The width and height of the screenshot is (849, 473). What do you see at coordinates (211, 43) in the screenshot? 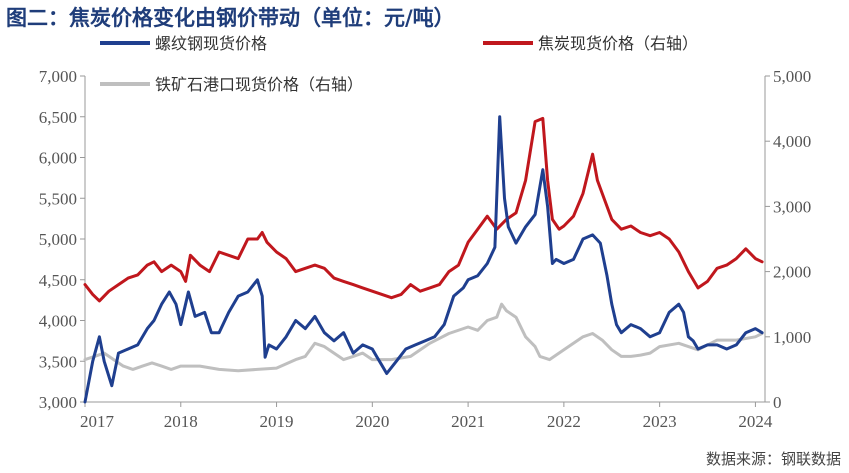
I see `legend-label-0: 螺纹钢现货价格` at bounding box center [211, 43].